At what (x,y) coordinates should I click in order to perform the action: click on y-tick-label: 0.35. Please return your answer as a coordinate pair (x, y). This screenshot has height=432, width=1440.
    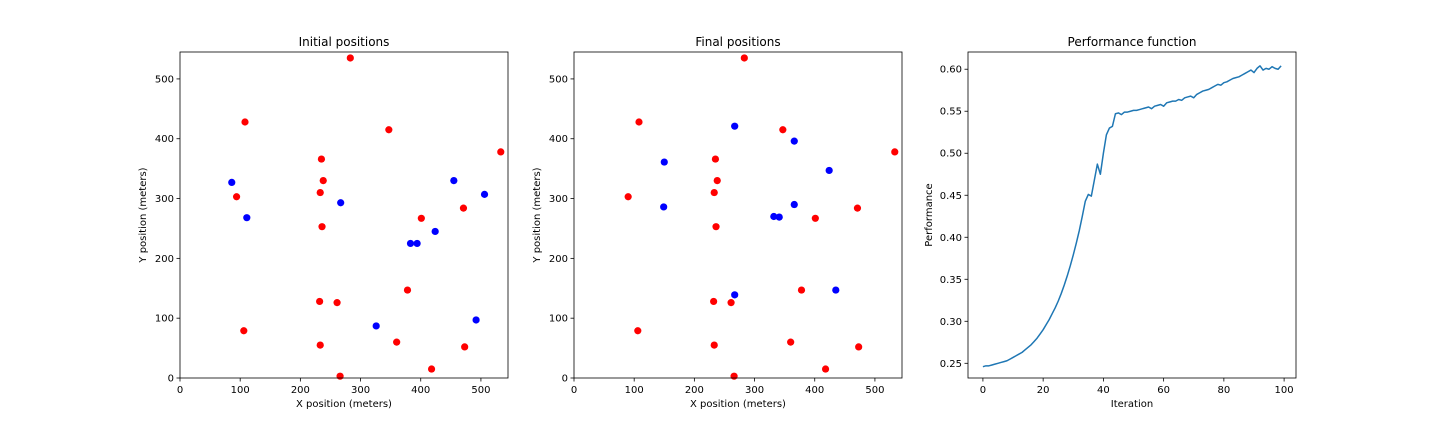
    Looking at the image, I should click on (951, 280).